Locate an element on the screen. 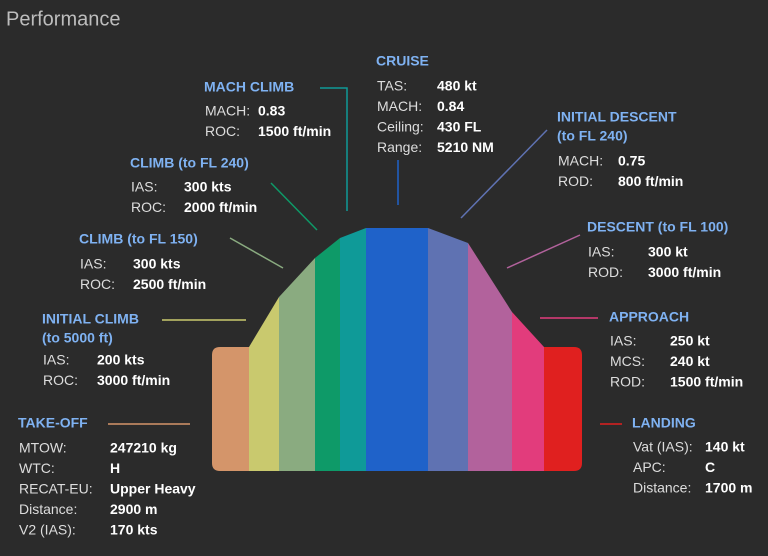 The width and height of the screenshot is (768, 556). field-value: 240 kt is located at coordinates (690, 361).